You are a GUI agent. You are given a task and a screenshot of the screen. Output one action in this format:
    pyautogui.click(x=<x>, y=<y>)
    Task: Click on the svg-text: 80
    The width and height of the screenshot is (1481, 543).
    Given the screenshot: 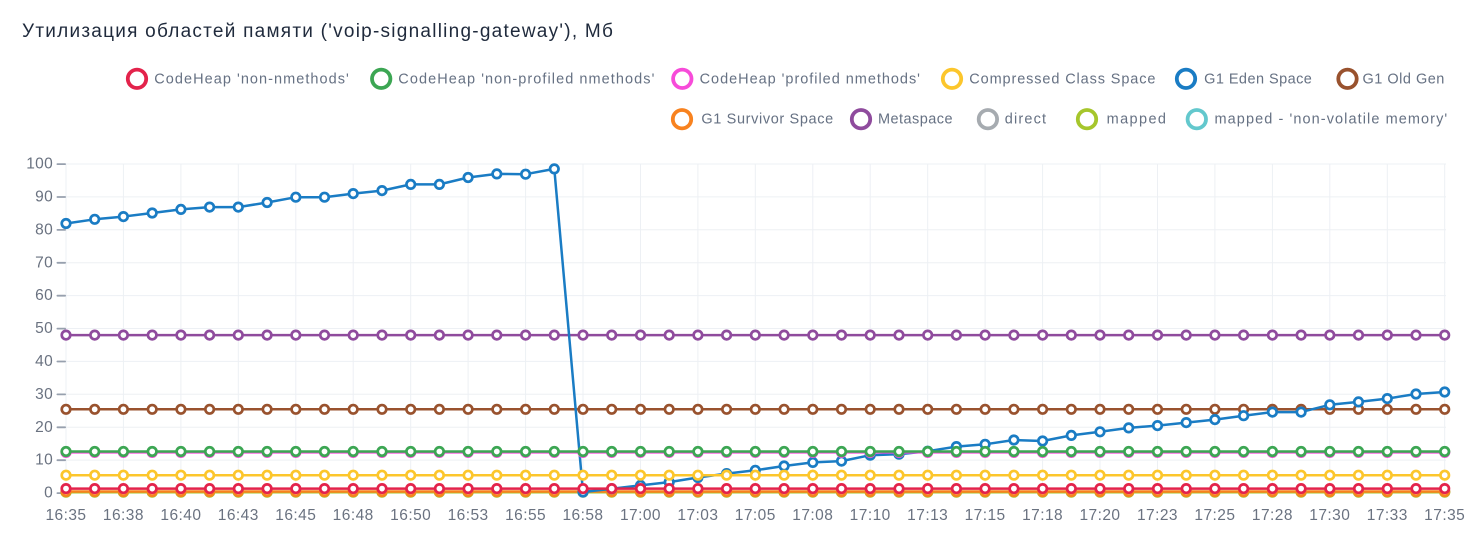 What is the action you would take?
    pyautogui.click(x=44, y=229)
    